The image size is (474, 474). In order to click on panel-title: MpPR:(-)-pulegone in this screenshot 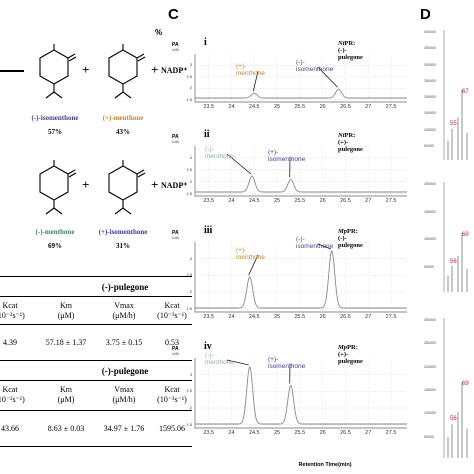, I will do `click(350, 238)`.